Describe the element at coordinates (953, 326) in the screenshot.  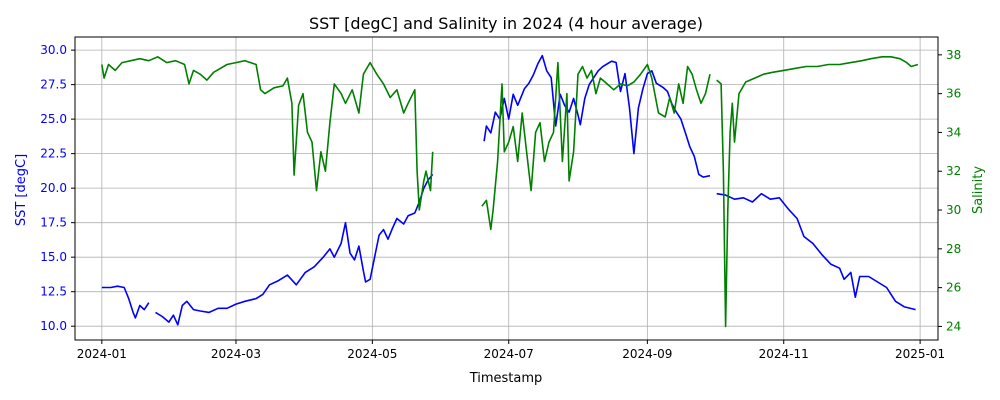
I see `y-right-tick-label: 24` at that location.